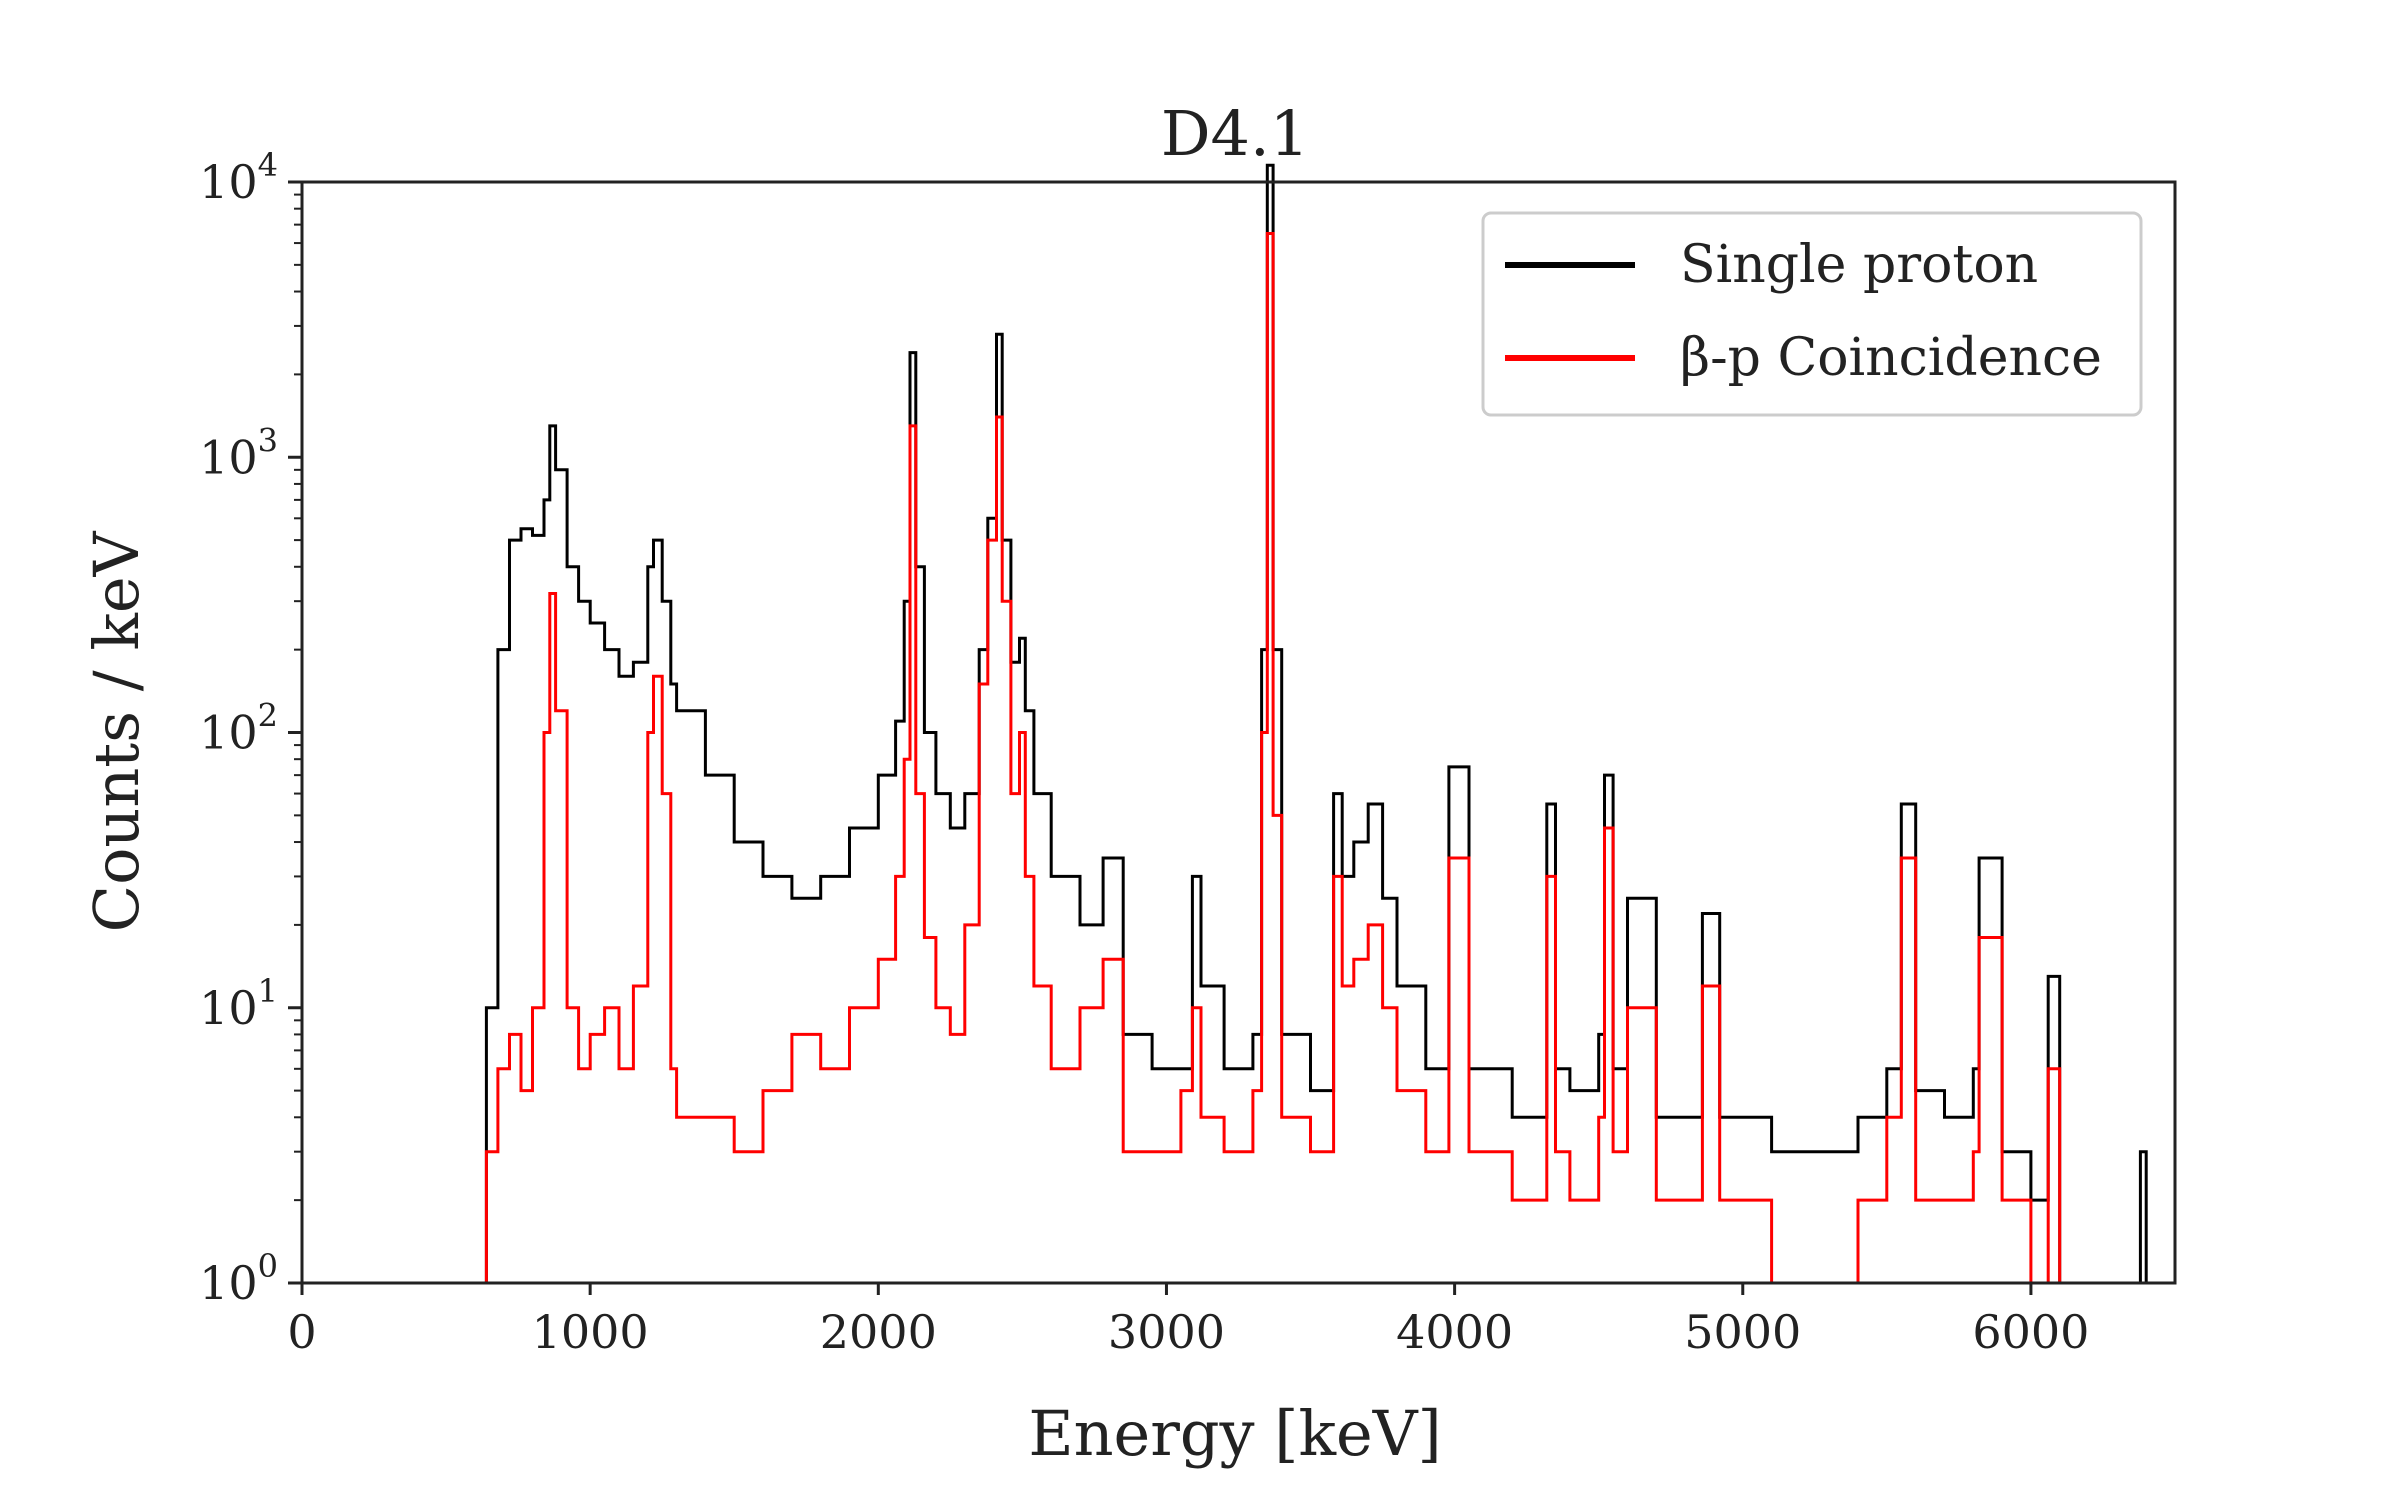  What do you see at coordinates (1235, 133) in the screenshot?
I see `chart-title: D4.1` at bounding box center [1235, 133].